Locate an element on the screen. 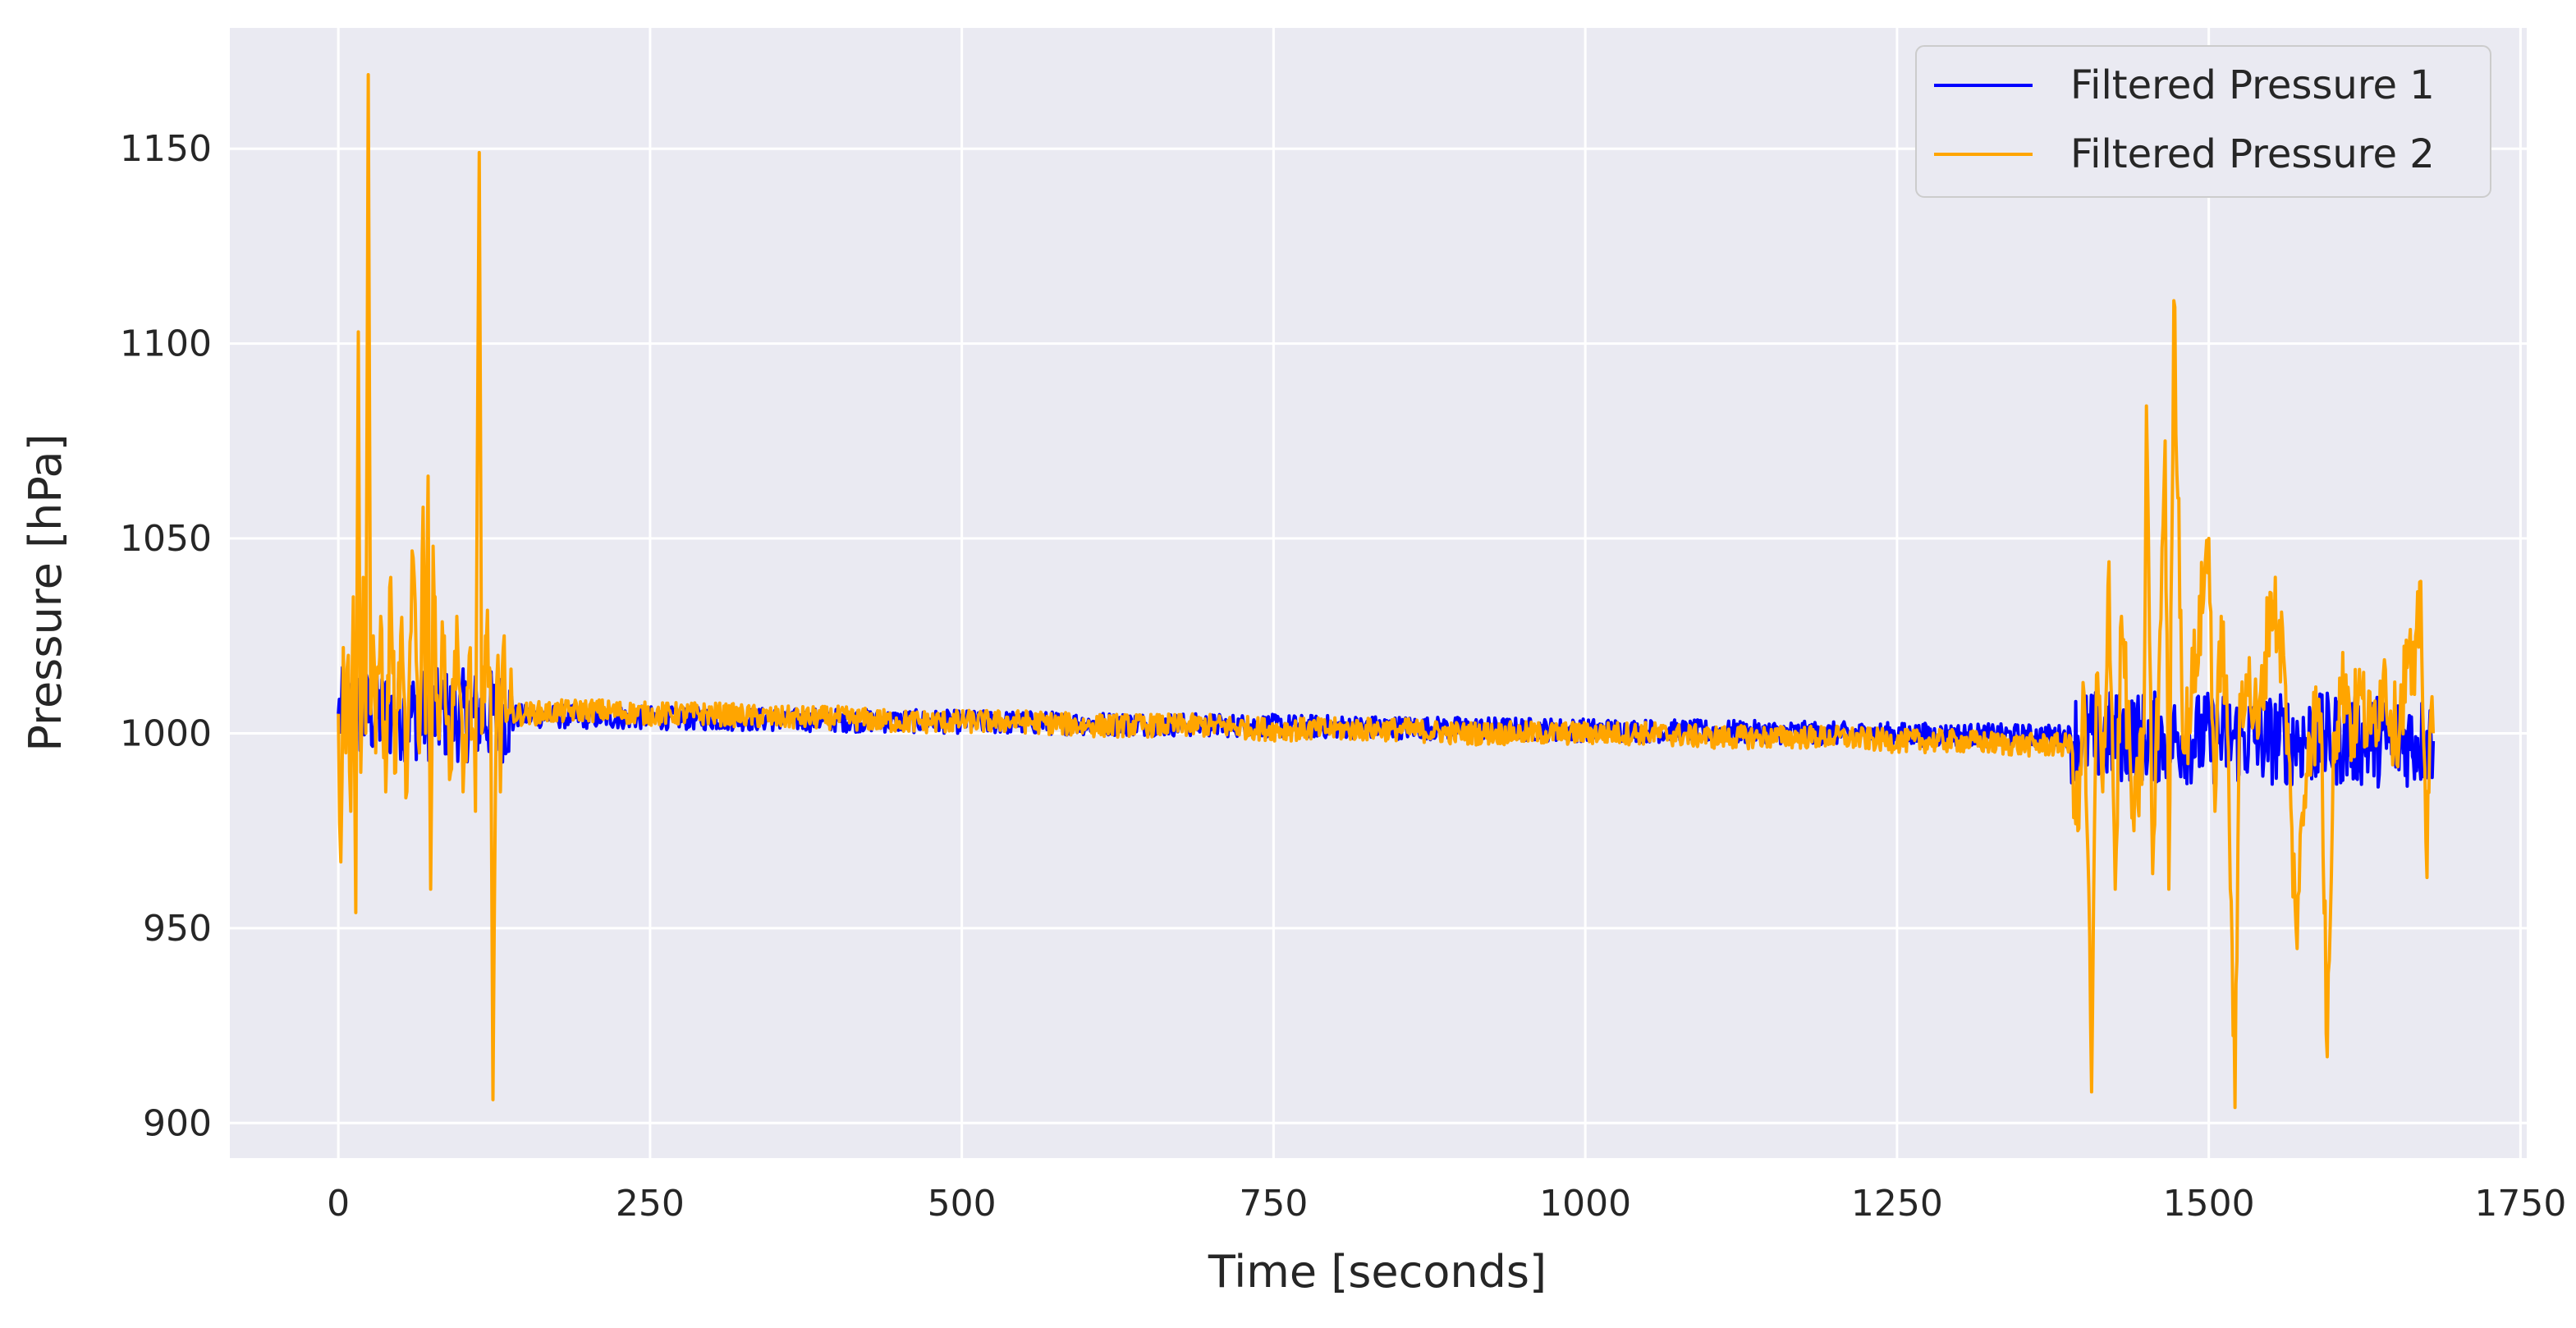 This screenshot has width=2576, height=1328. x-tick-labels: 0 250 500 750 1000 1250 1500 1750 is located at coordinates (1446, 1204).